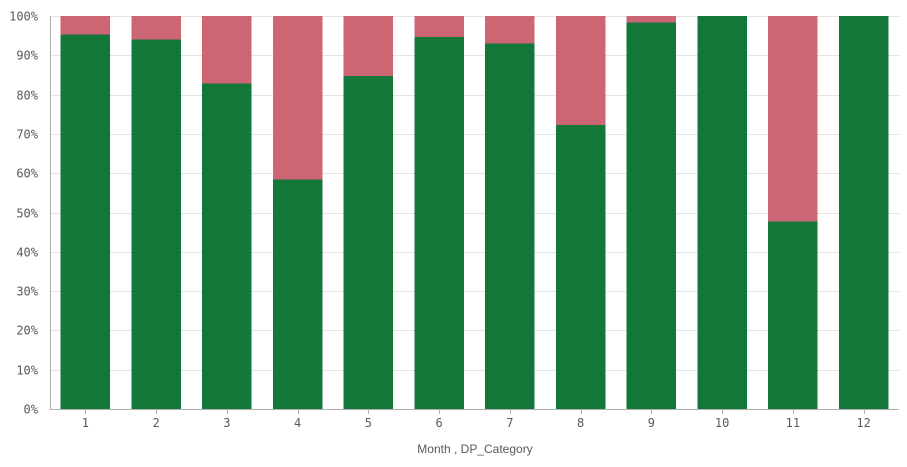  Describe the element at coordinates (27, 135) in the screenshot. I see `y-tick-label: 70%` at that location.